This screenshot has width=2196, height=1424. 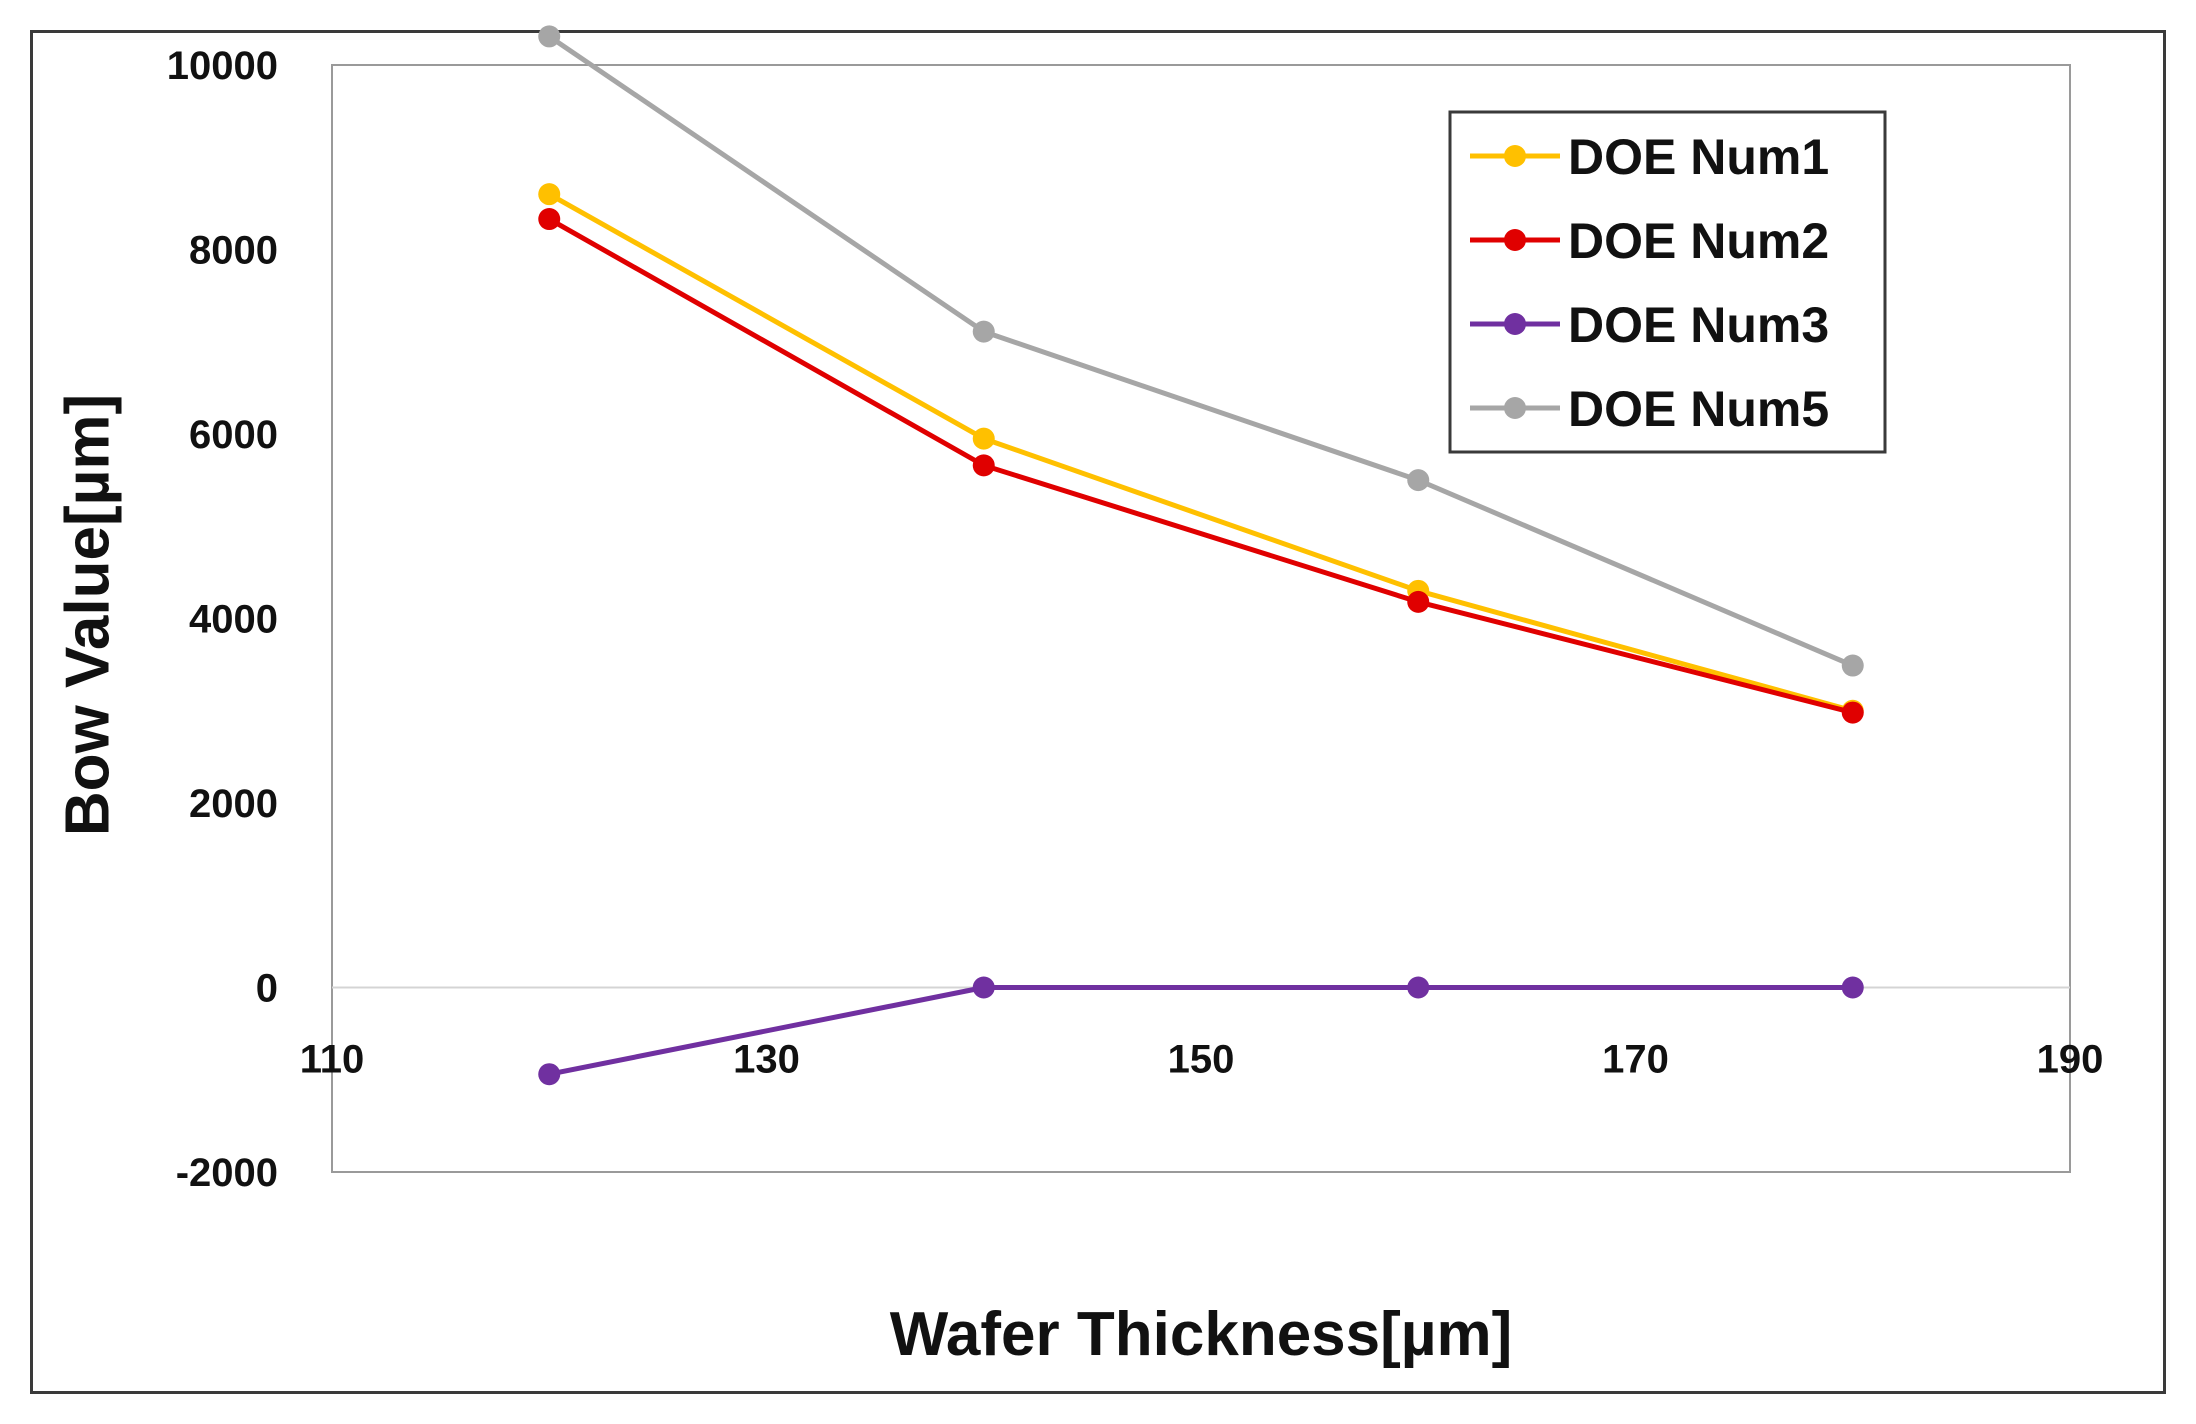 I want to click on legend-item: DOE Num3, so click(x=1649, y=325).